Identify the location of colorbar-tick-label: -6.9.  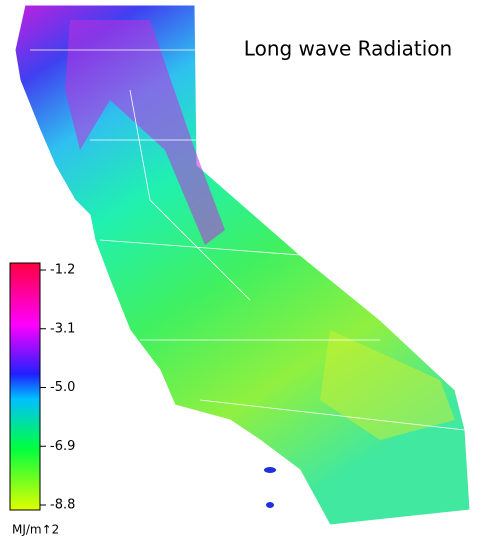
(62, 446).